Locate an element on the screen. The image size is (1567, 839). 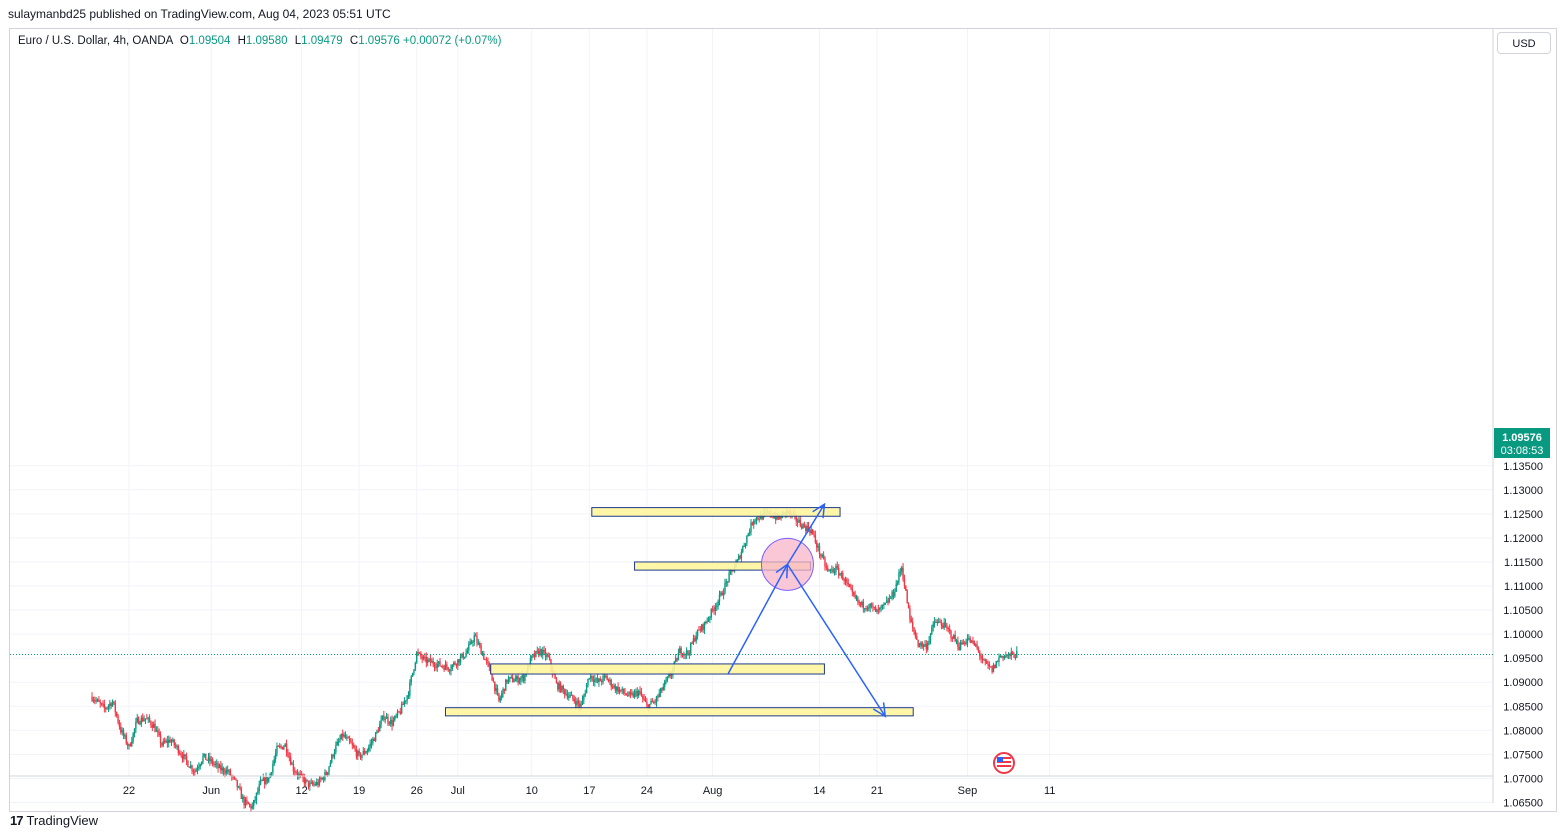
brand-name: TradingView is located at coordinates (62, 820).